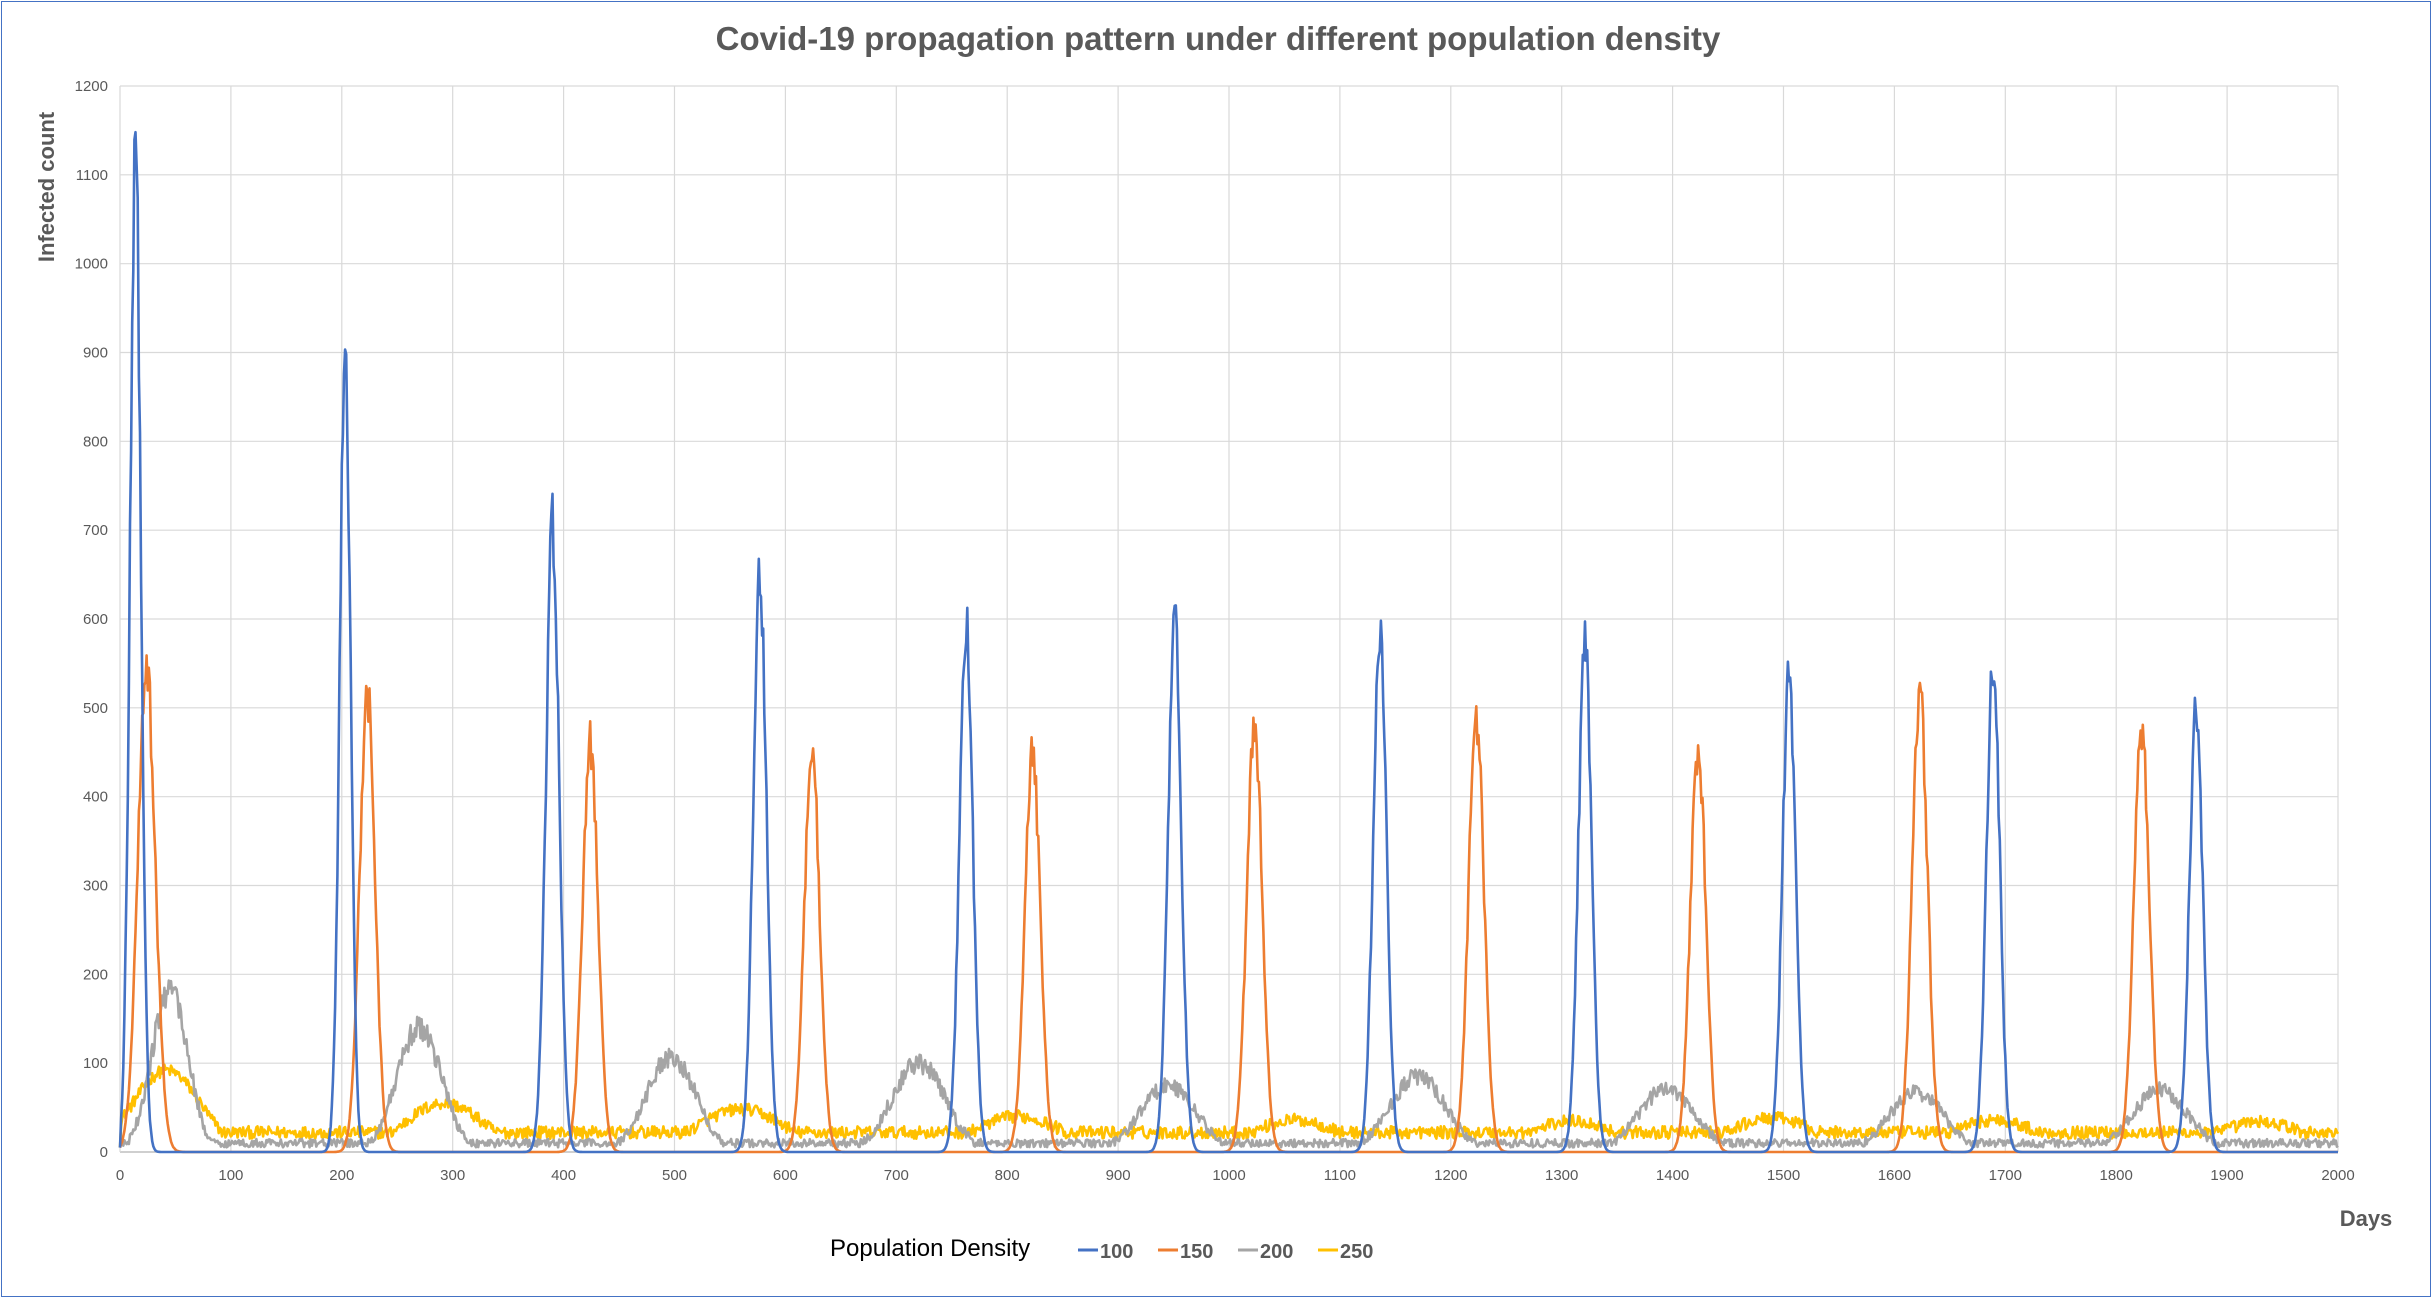 The width and height of the screenshot is (2434, 1300). I want to click on x-axis-title: Days, so click(2366, 1218).